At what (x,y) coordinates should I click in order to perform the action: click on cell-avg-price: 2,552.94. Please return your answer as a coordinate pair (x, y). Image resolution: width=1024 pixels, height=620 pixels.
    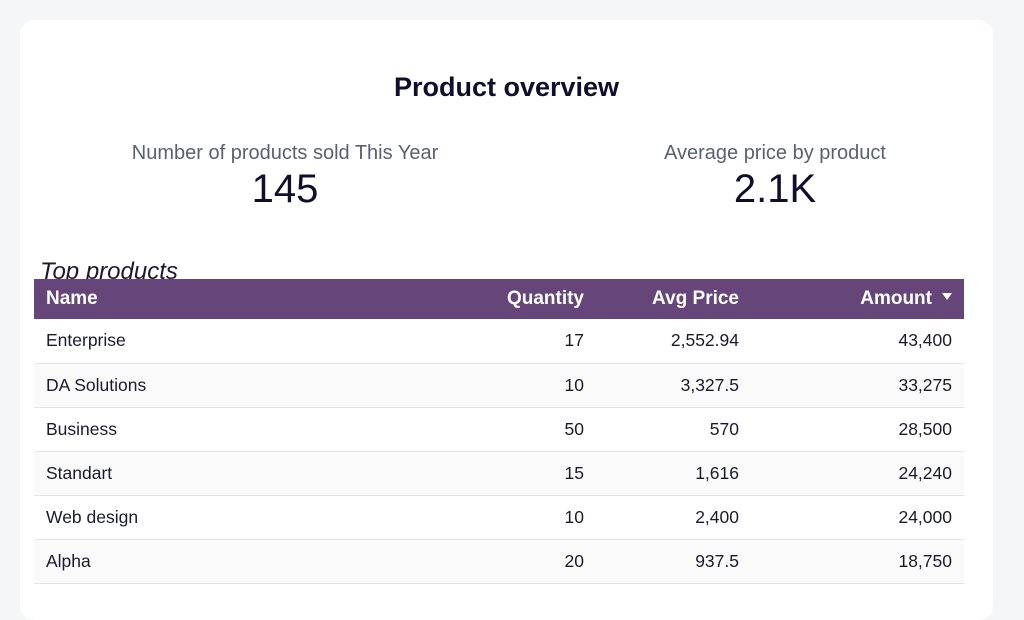
    Looking at the image, I should click on (673, 341).